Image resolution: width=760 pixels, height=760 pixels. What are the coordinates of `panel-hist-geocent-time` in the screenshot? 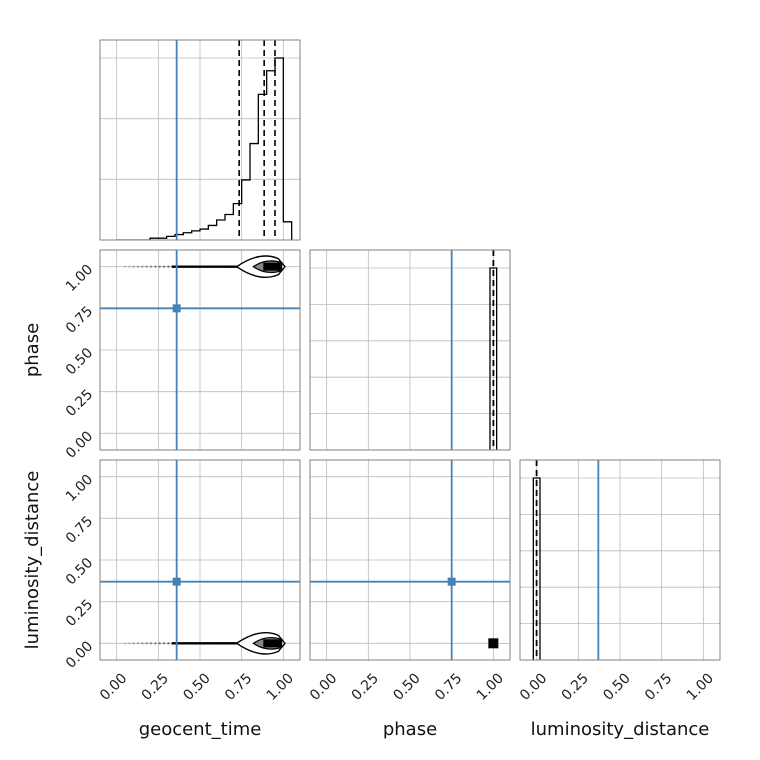 It's located at (200, 140).